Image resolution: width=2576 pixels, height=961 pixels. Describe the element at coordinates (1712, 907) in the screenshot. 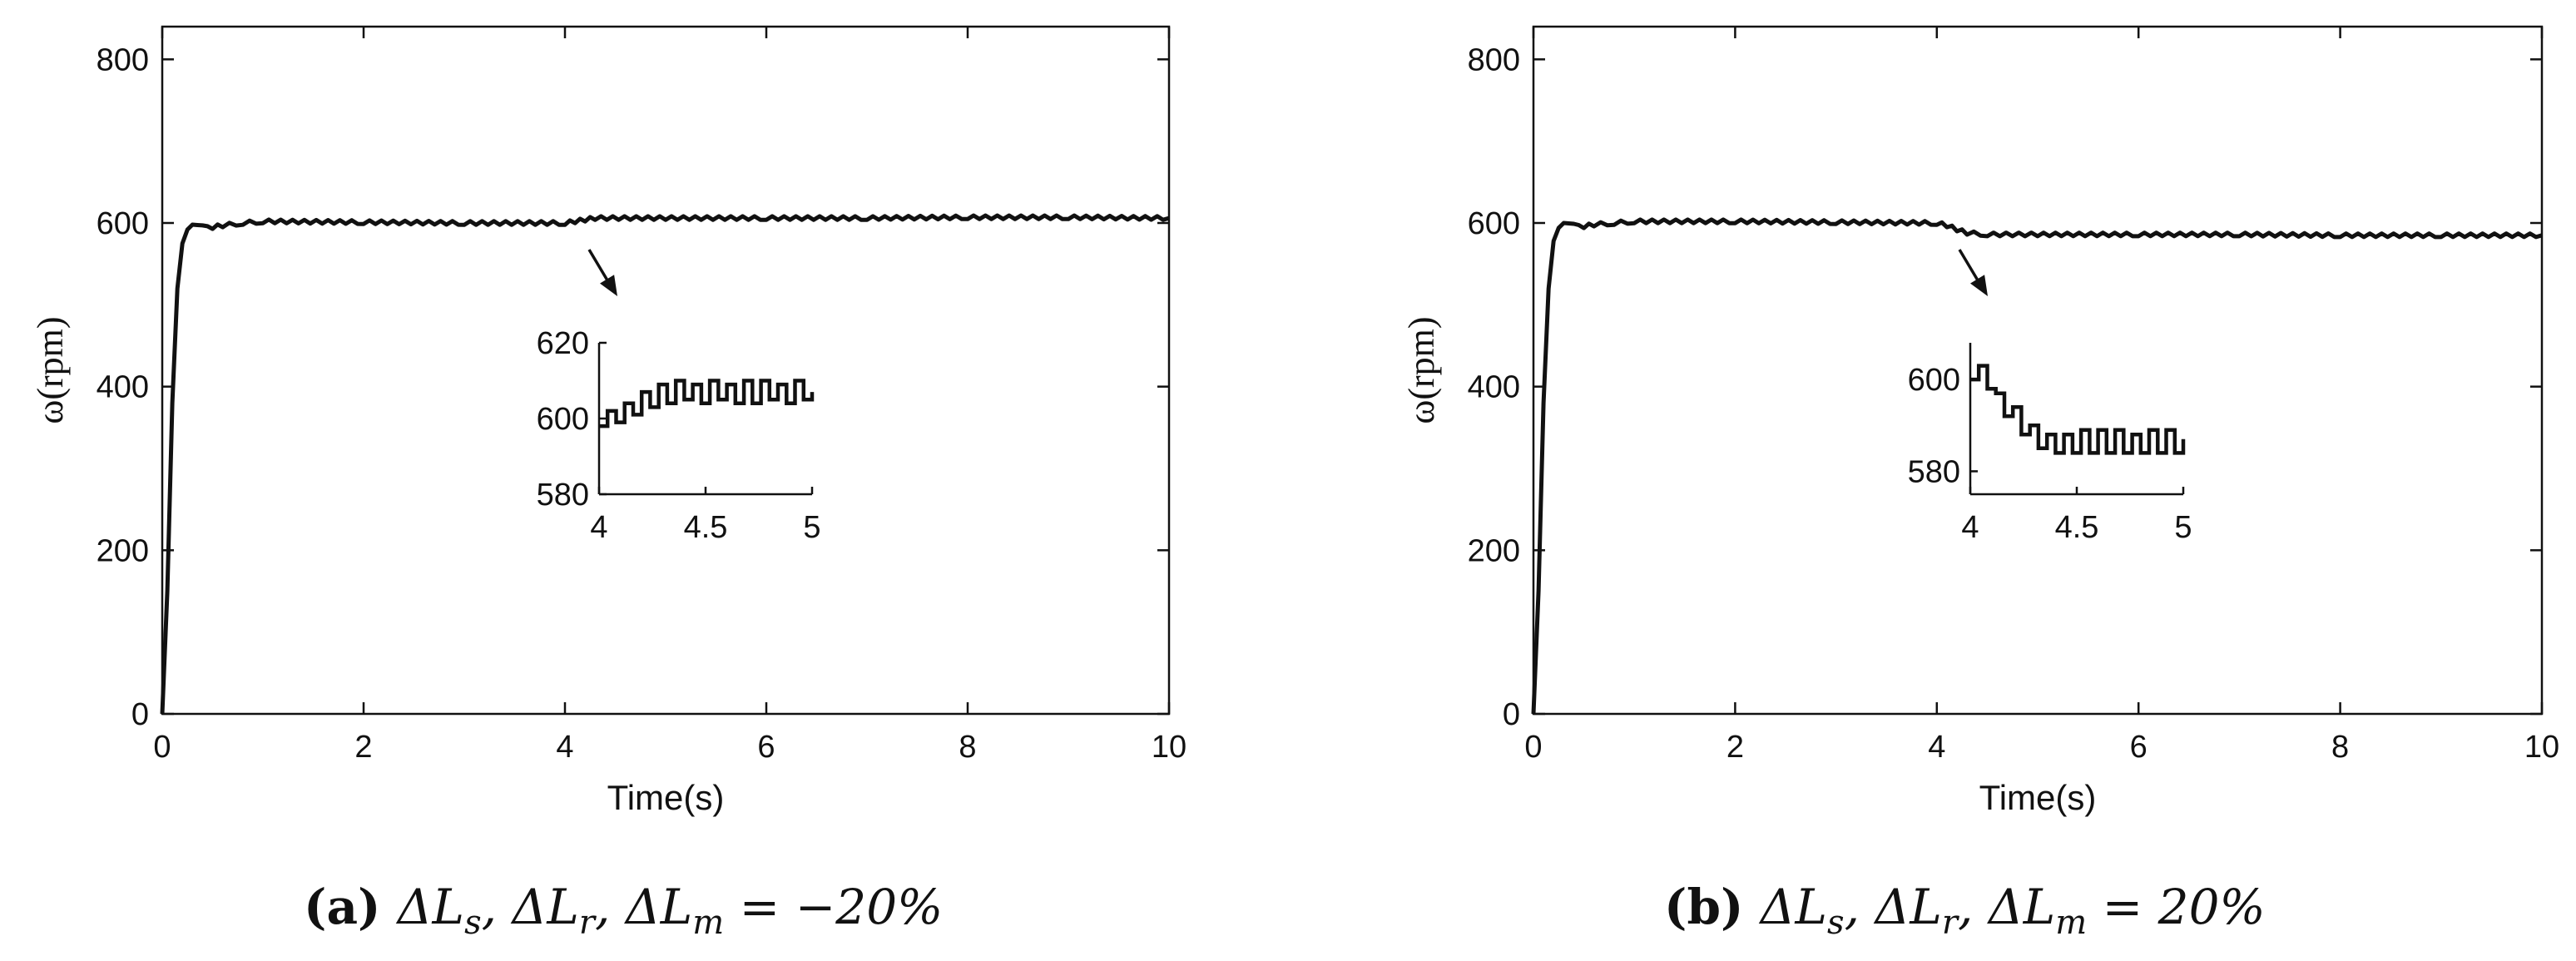

I see `caption-label: (b)` at that location.